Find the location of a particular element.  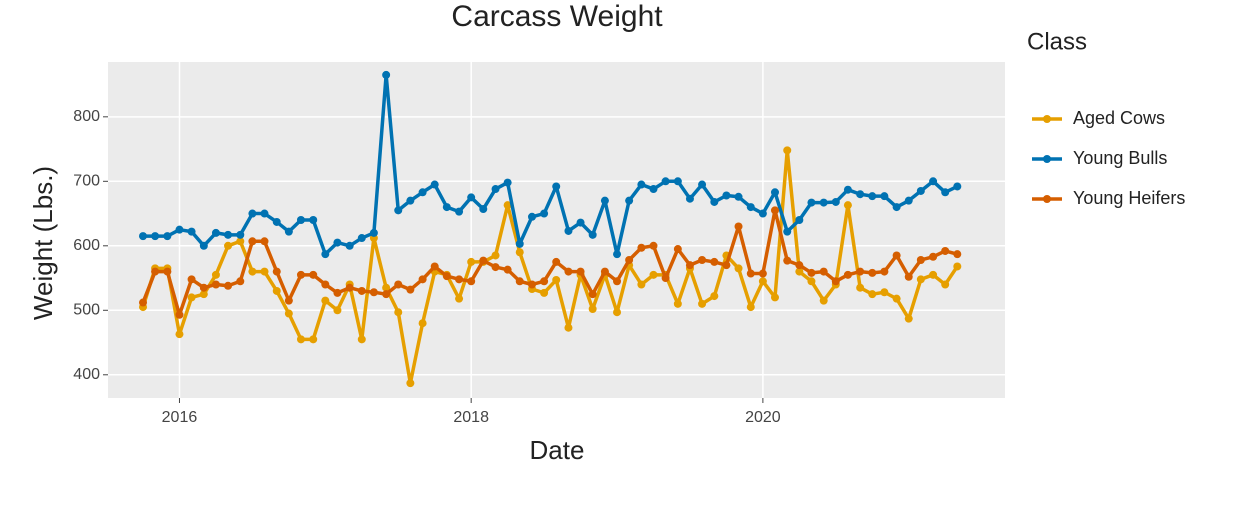

y-axis-title: Weight (Lbs.) is located at coordinates (43, 243).